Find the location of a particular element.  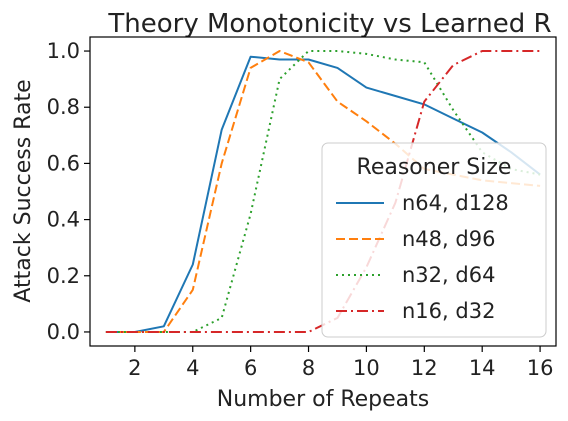

legend-label: n48, d96 is located at coordinates (448, 239).